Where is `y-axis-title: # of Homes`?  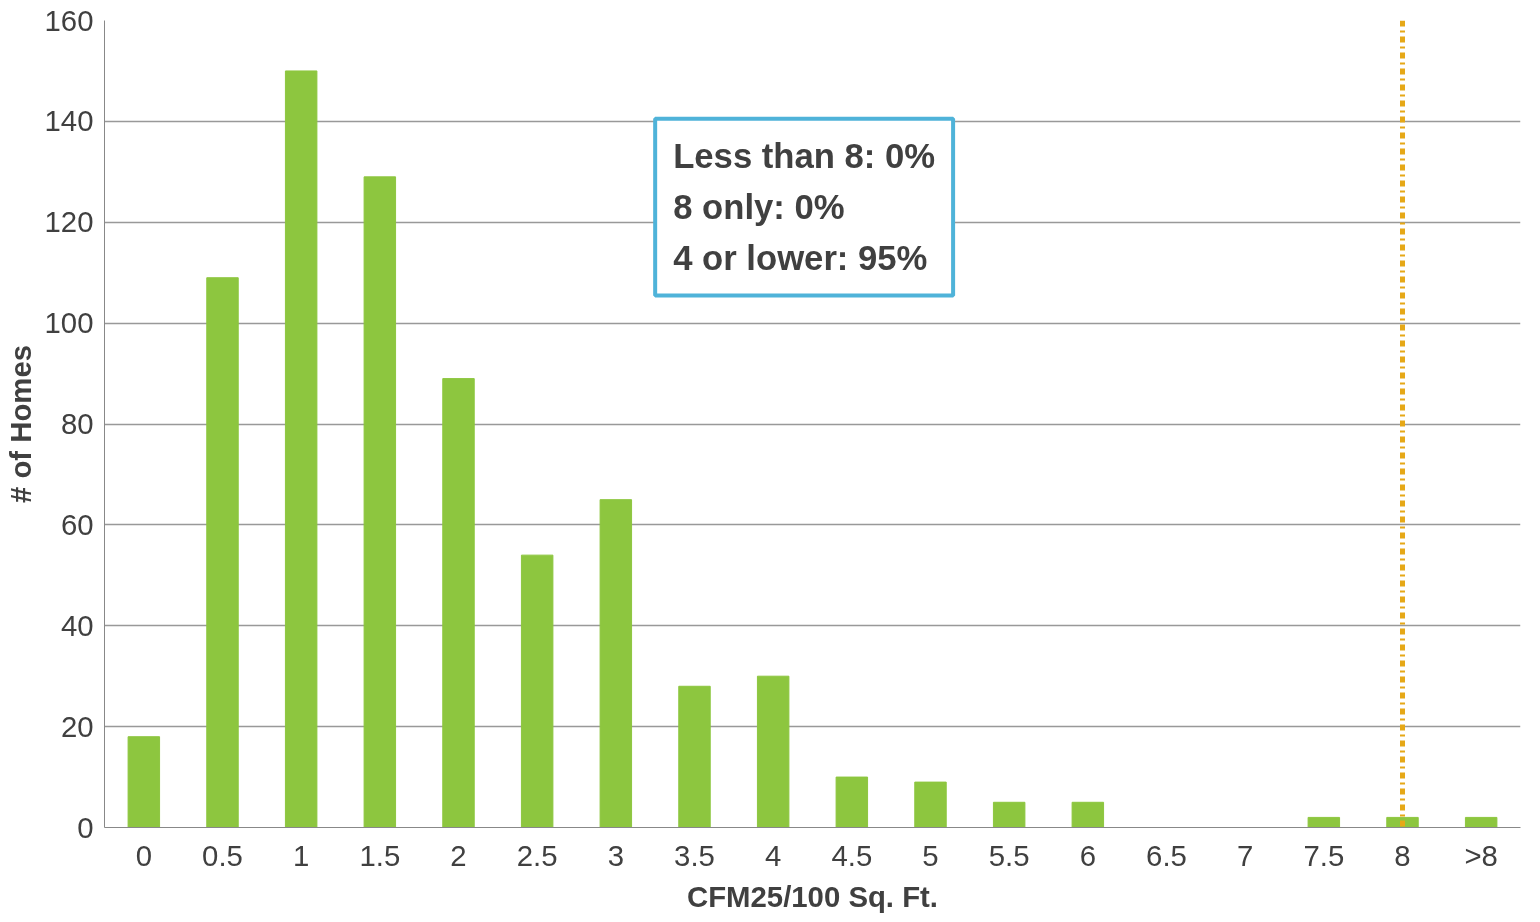 y-axis-title: # of Homes is located at coordinates (20, 424).